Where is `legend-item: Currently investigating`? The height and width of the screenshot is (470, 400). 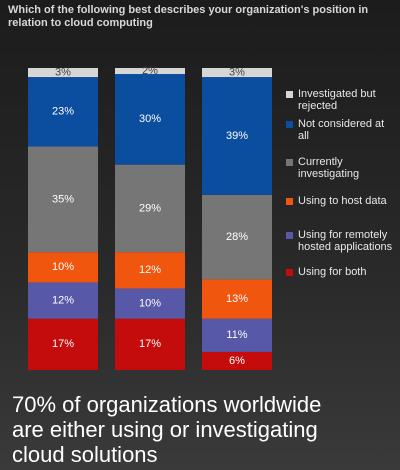
legend-item: Currently investigating is located at coordinates (342, 168).